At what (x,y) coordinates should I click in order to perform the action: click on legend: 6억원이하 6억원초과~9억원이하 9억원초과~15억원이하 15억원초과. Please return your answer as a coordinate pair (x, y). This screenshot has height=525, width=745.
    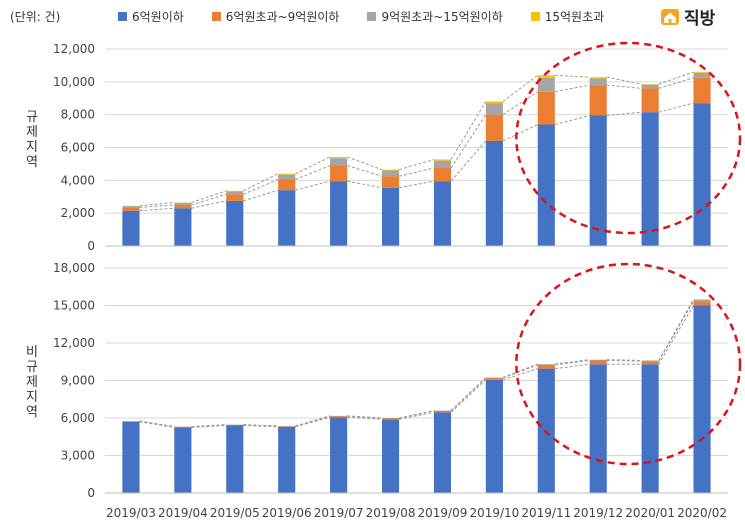
    Looking at the image, I should click on (361, 16).